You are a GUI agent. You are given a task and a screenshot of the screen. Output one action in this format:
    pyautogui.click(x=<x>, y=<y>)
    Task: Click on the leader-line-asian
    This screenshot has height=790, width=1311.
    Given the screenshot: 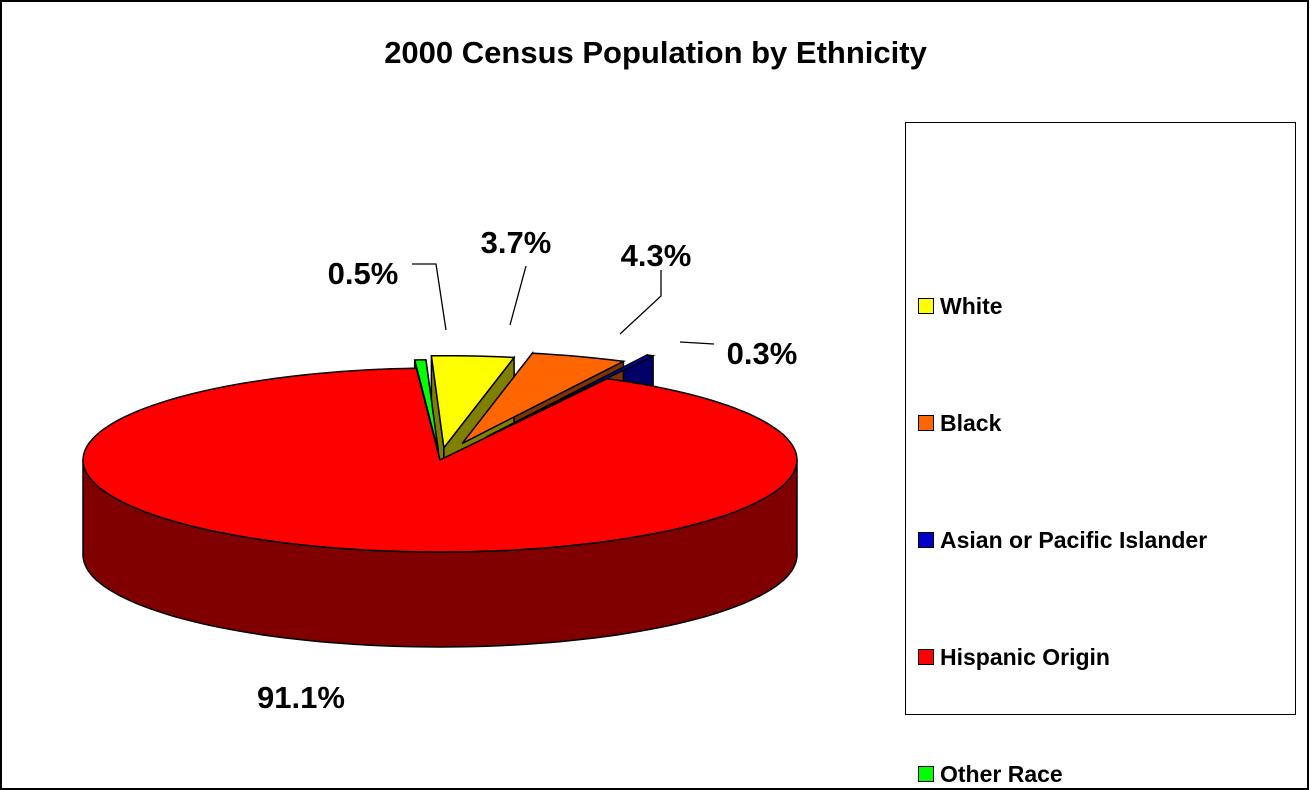 What is the action you would take?
    pyautogui.click(x=697, y=343)
    